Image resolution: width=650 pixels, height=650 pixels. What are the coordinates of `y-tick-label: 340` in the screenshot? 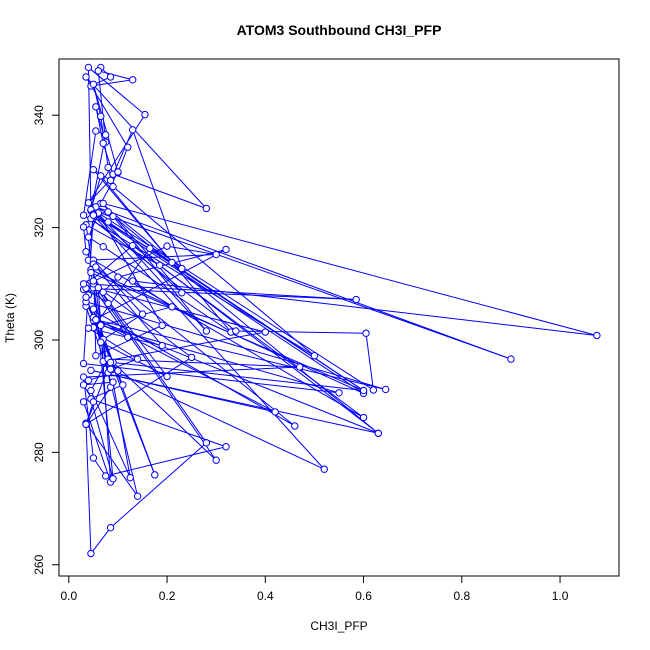 It's located at (39, 115).